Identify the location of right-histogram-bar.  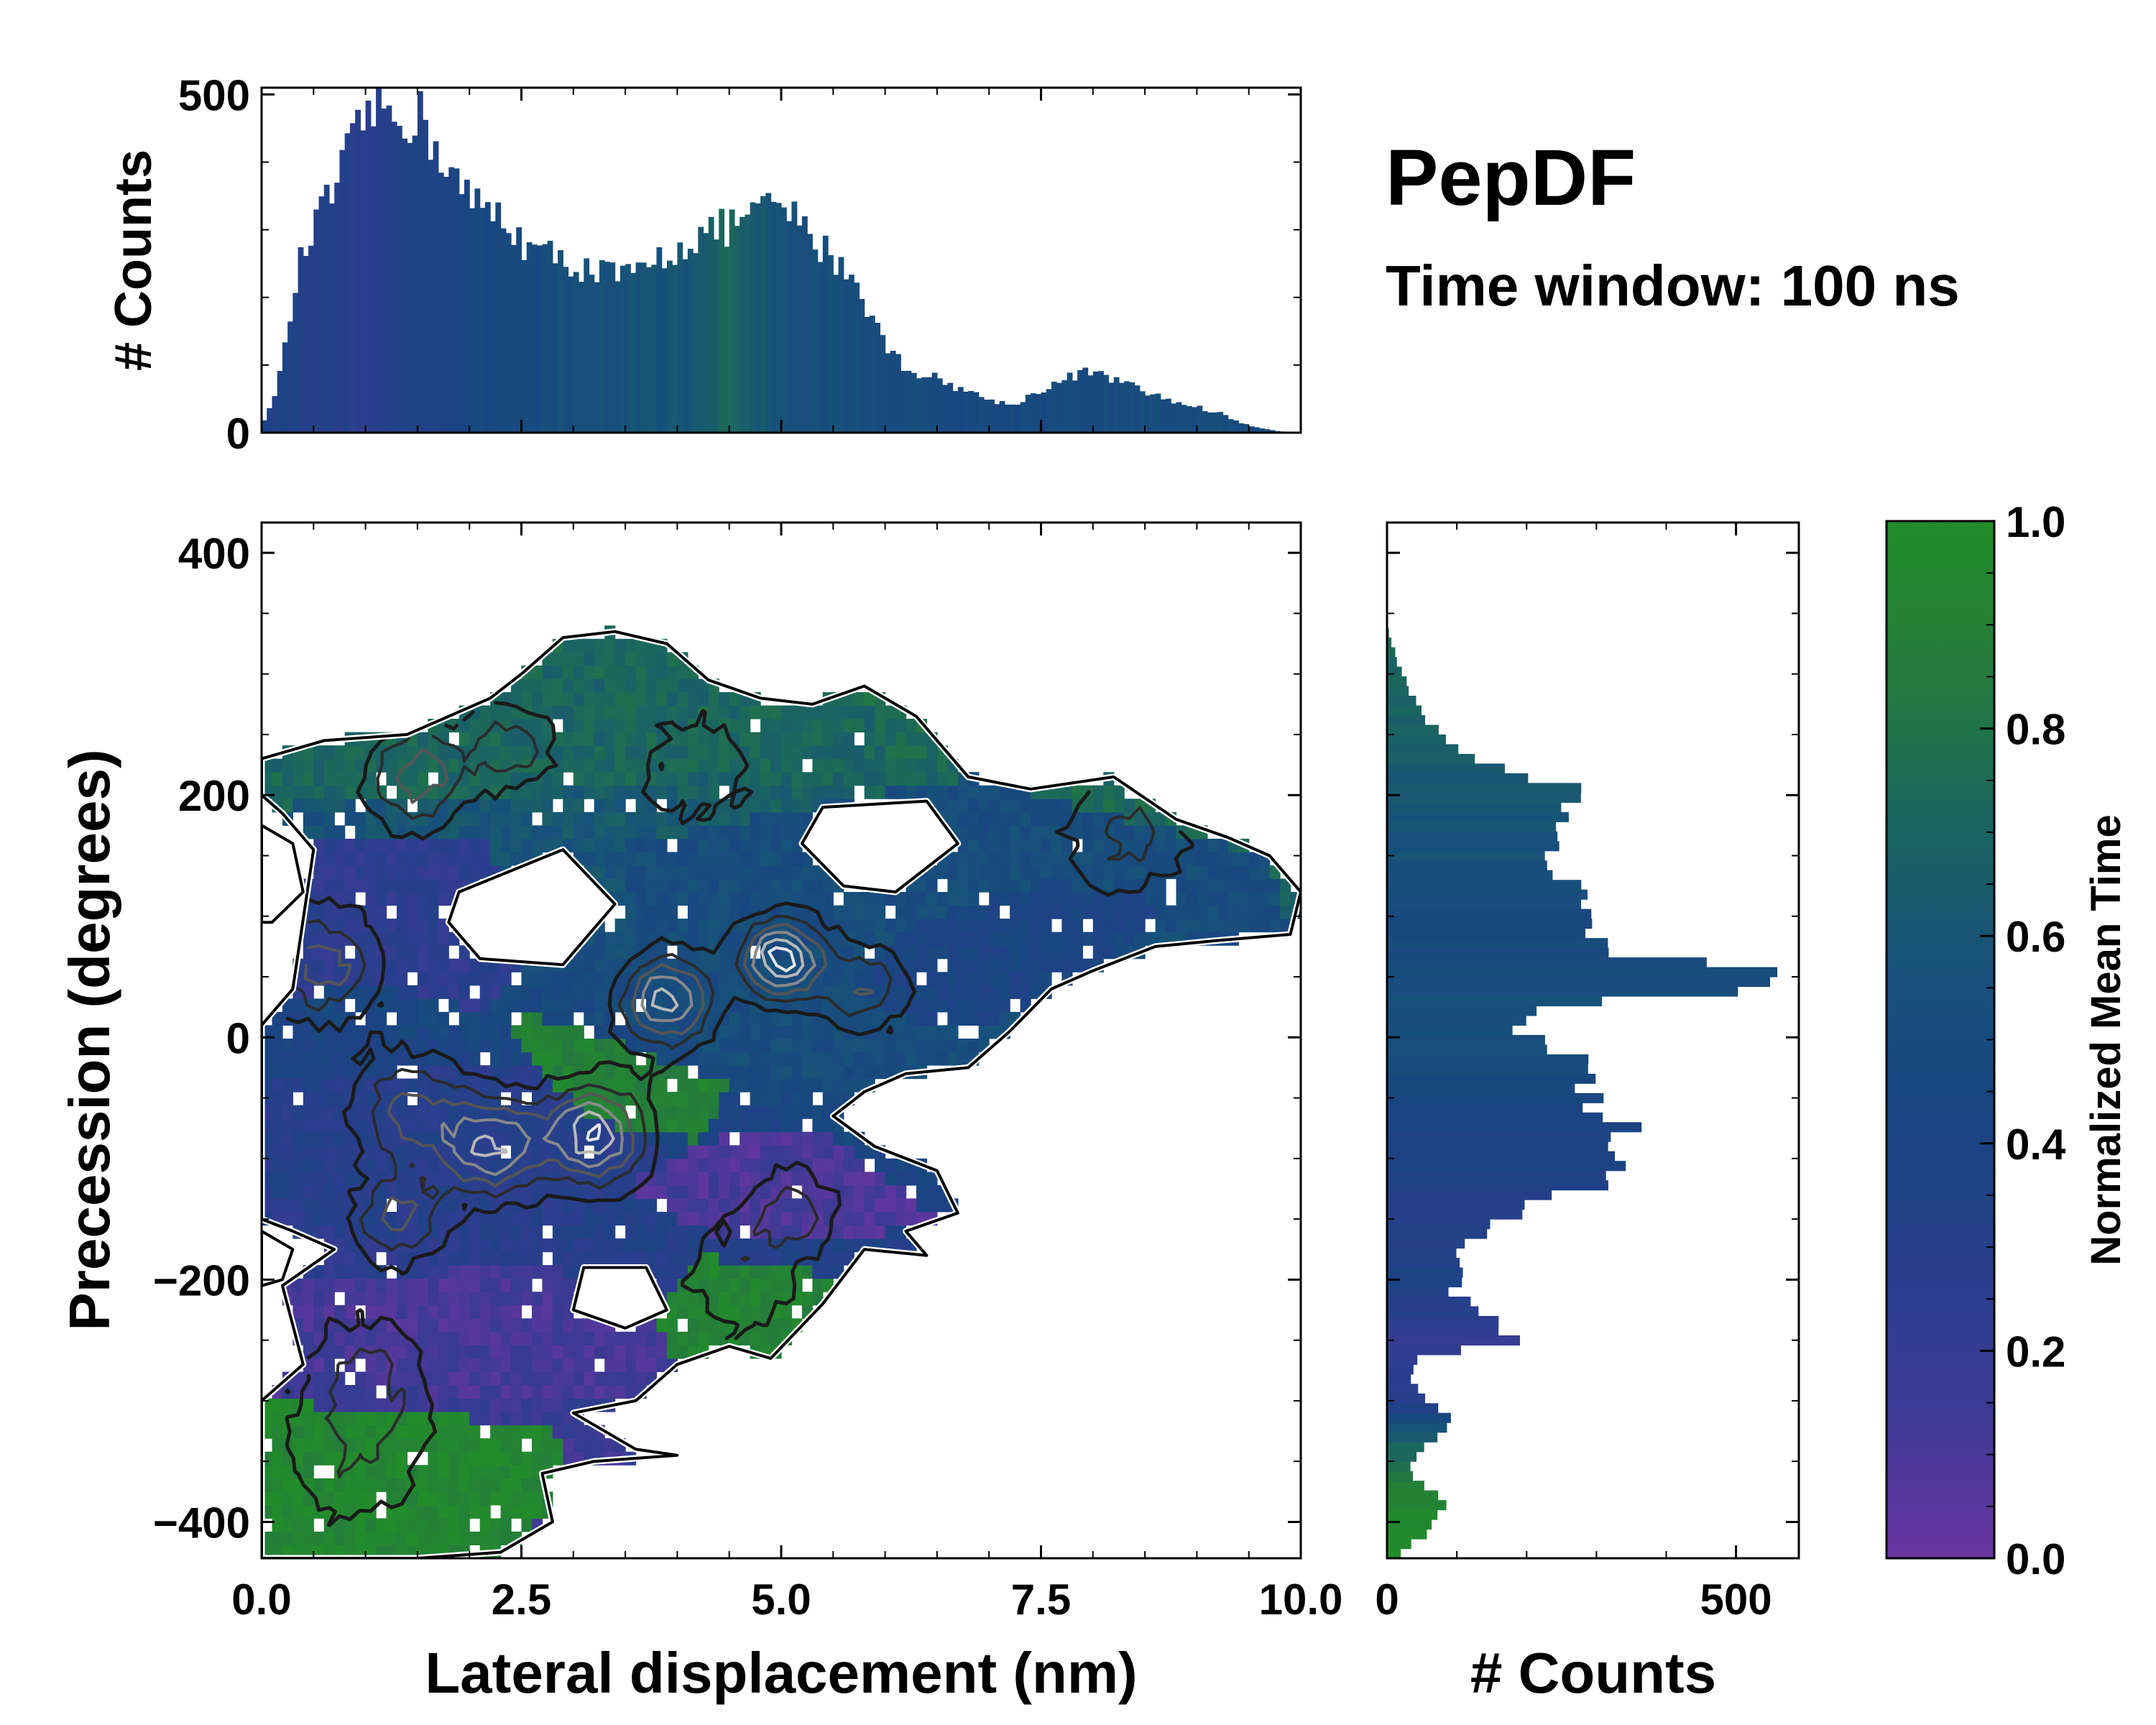
(1495, 1001).